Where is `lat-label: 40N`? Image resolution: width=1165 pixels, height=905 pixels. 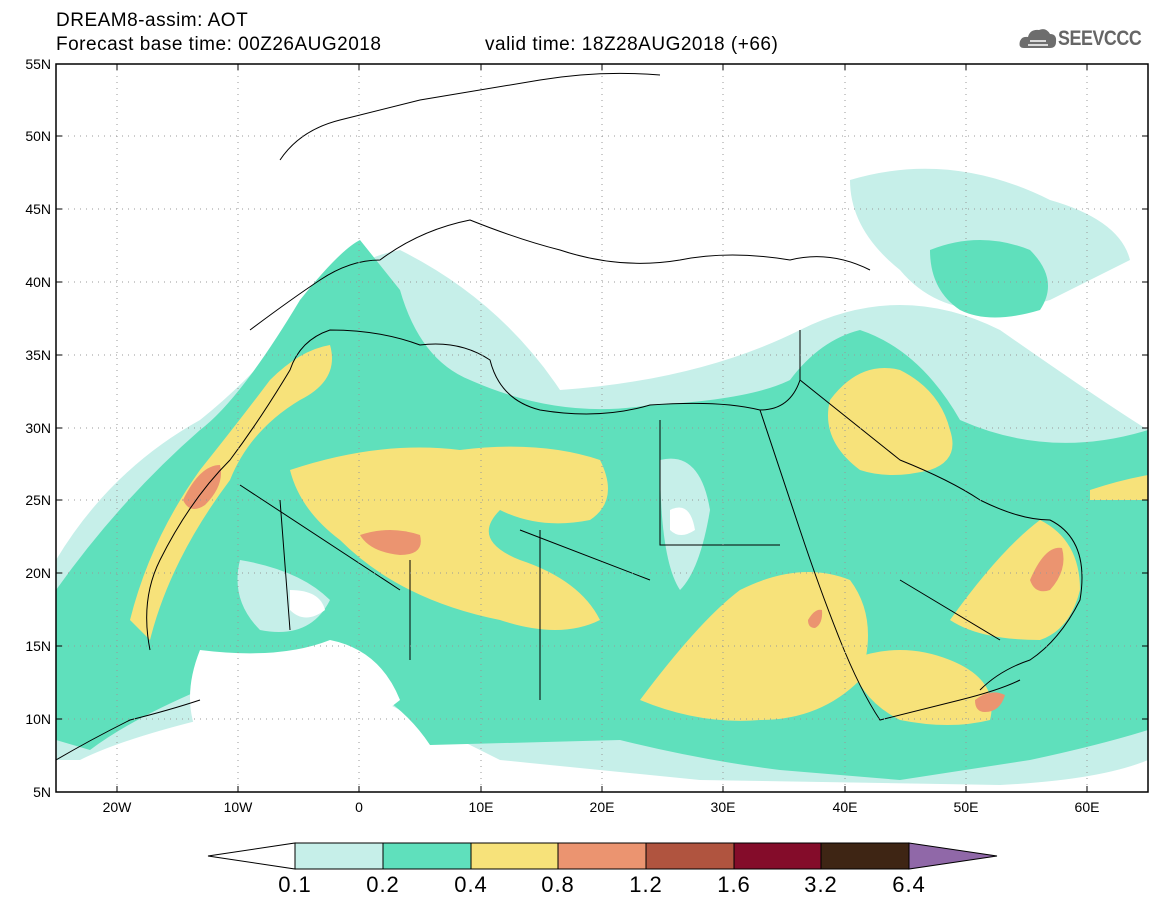
lat-label: 40N is located at coordinates (38, 282).